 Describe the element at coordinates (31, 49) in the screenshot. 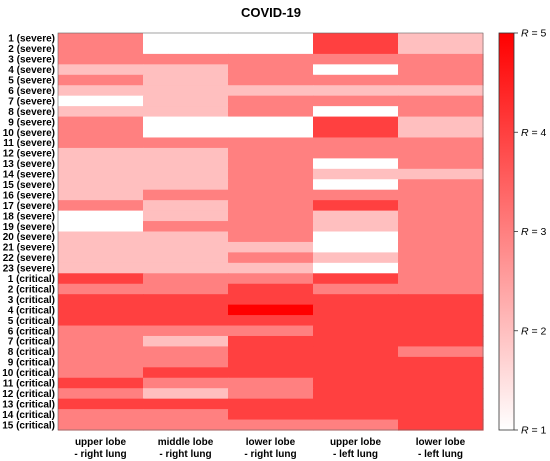

I see `row-label: 2 (severe)` at that location.